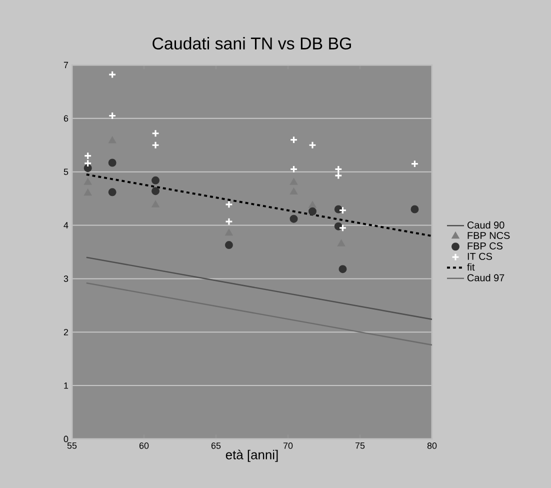  Describe the element at coordinates (66, 439) in the screenshot. I see `y-tick-label: 0` at that location.